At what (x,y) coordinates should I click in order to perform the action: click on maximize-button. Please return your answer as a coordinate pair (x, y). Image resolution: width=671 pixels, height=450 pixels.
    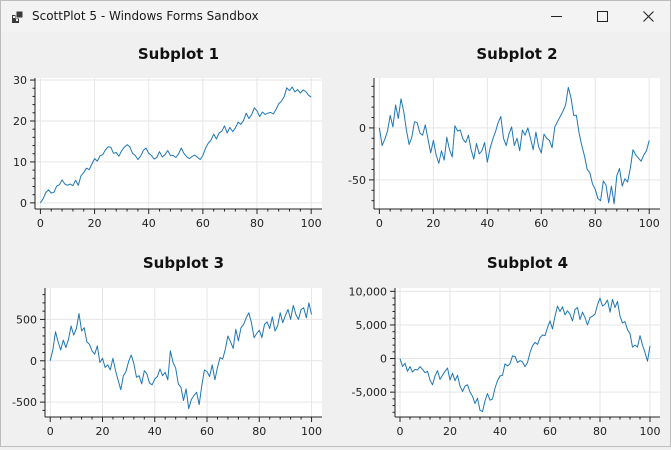
    Looking at the image, I should click on (602, 16).